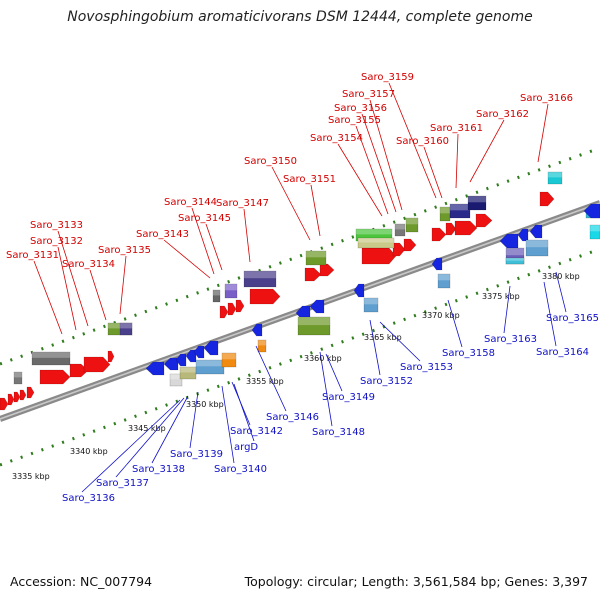 This screenshot has width=600, height=600. What do you see at coordinates (562, 352) in the screenshot?
I see `reverse-gene-label: Saro_3164` at bounding box center [562, 352].